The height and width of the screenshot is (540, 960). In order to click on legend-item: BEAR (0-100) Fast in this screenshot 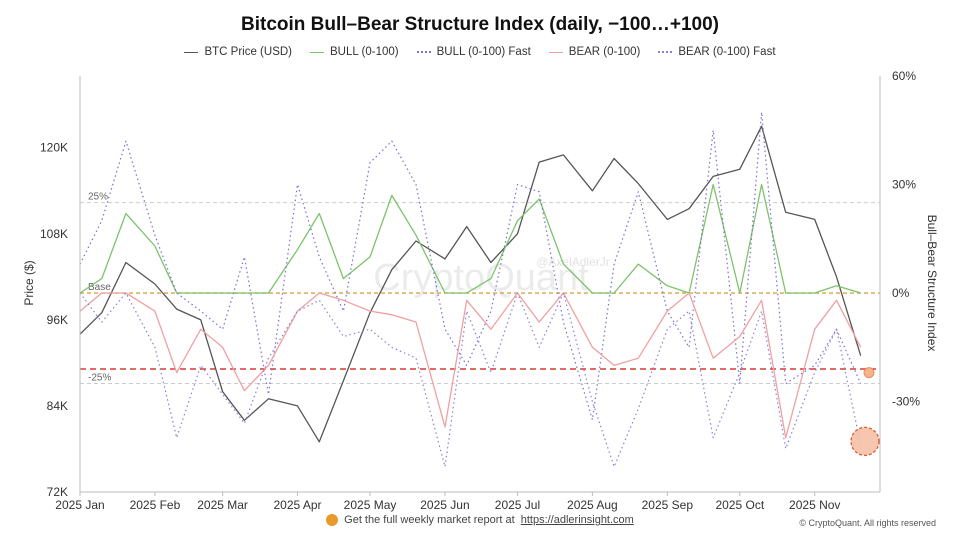, I will do `click(717, 52)`.